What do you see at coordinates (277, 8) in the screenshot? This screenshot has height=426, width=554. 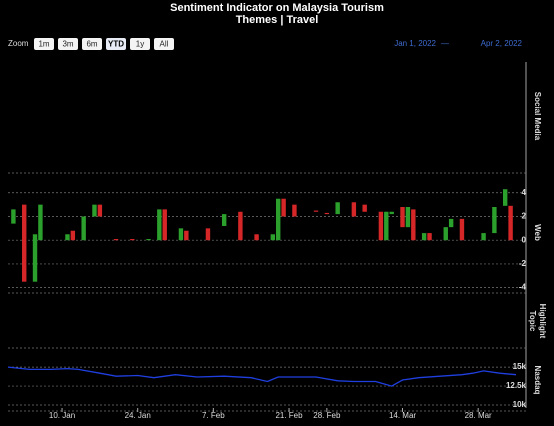 I see `chart-title: Sentiment Indicator on Malaysia Tourism` at bounding box center [277, 8].